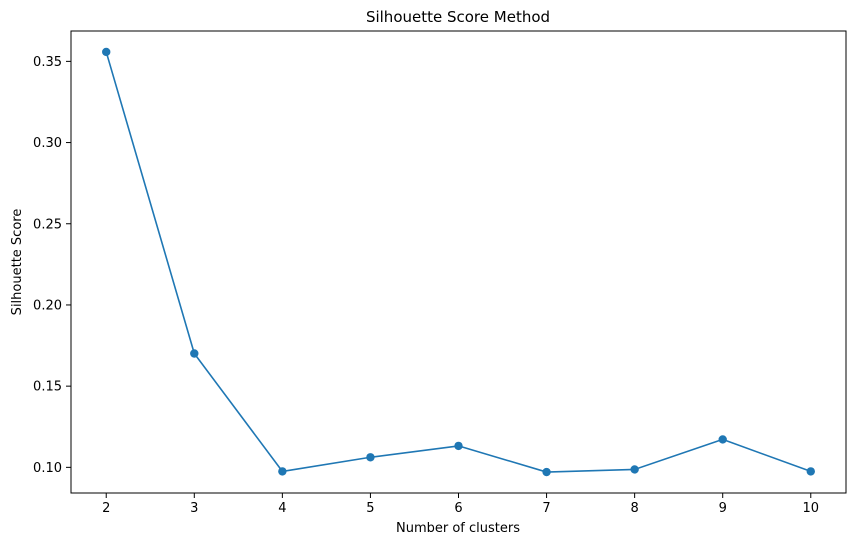 The image size is (855, 545). What do you see at coordinates (47, 143) in the screenshot?
I see `y-tick-label: 0.30` at bounding box center [47, 143].